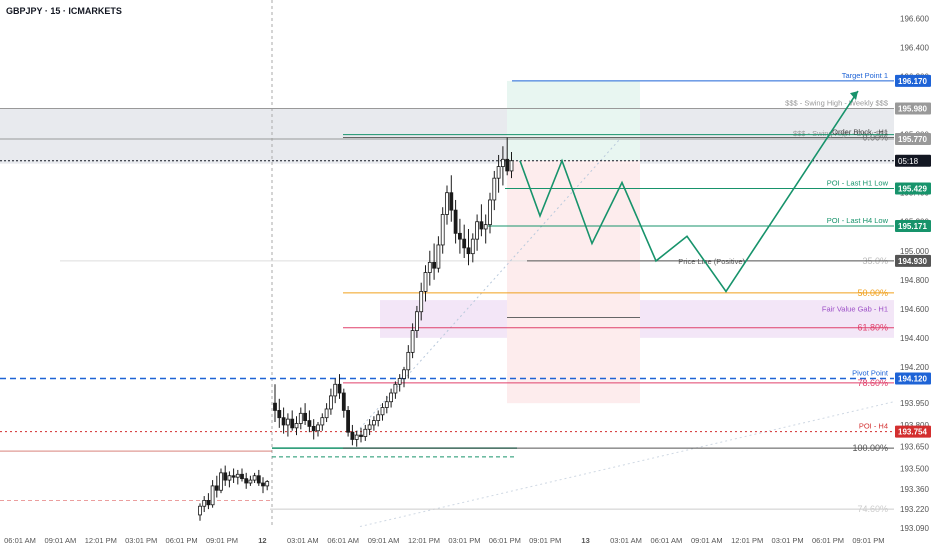 The height and width of the screenshot is (550, 932). I want to click on price-tick-11: 194.400, so click(914, 338).